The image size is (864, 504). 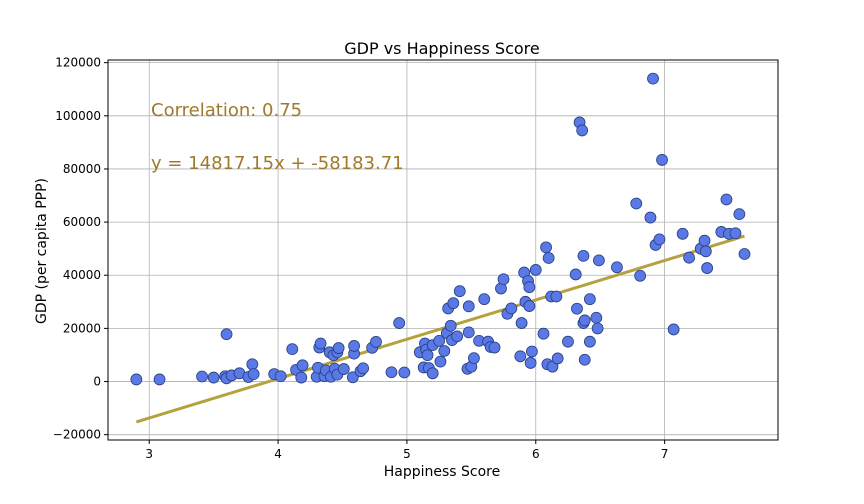 What do you see at coordinates (82, 328) in the screenshot?
I see `y-tick-label: 20000` at bounding box center [82, 328].